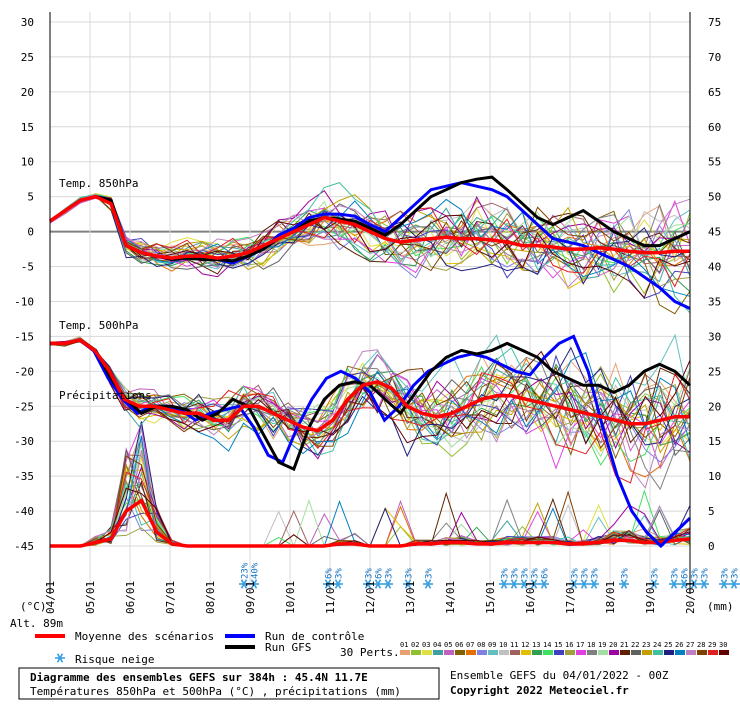 The width and height of the screenshot is (740, 704). Describe the element at coordinates (679, 645) in the screenshot. I see `member-id-label: 26` at that location.